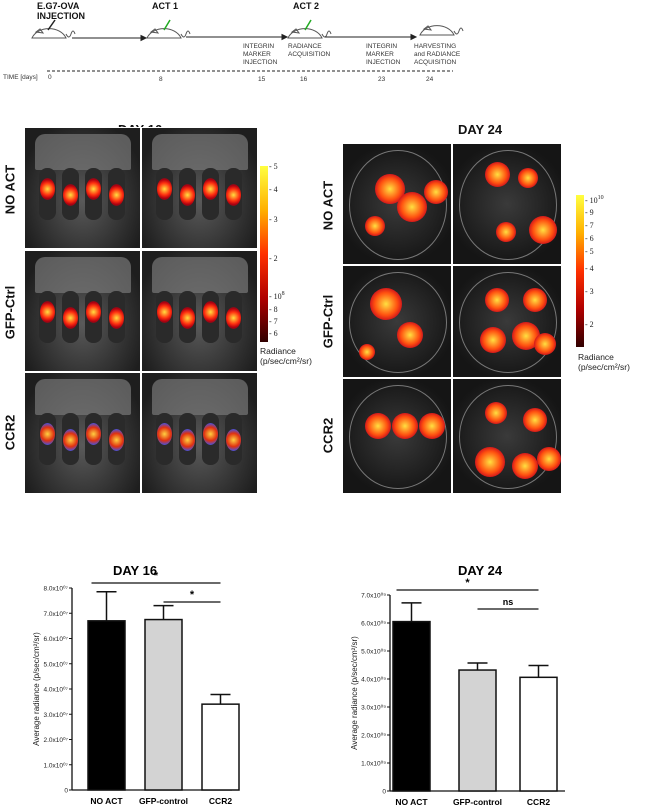 The width and height of the screenshot is (650, 807). Describe the element at coordinates (135, 570) in the screenshot. I see `chart-title: DAY 16` at that location.